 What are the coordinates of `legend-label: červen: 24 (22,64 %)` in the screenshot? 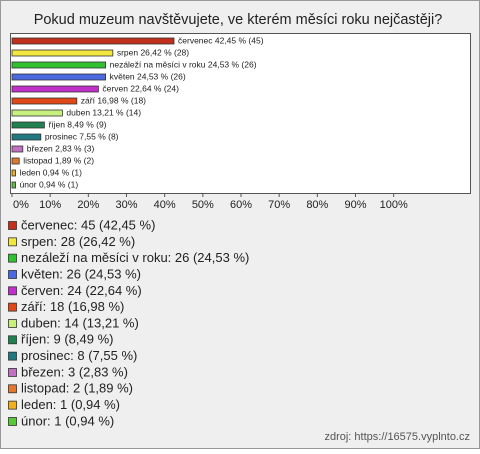 It's located at (81, 290).